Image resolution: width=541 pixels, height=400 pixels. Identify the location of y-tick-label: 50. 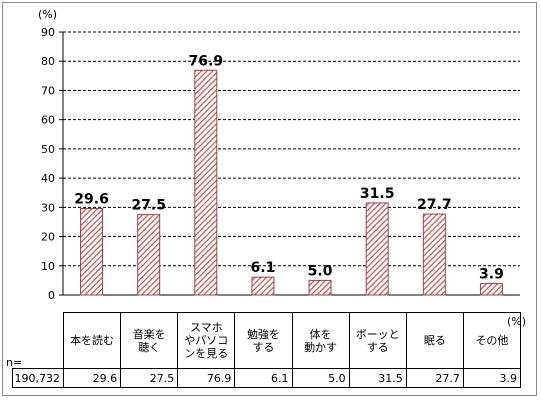
(48, 149).